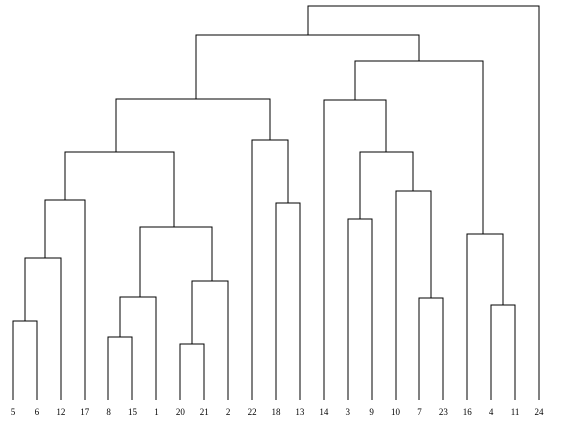 The height and width of the screenshot is (427, 566). Describe the element at coordinates (133, 412) in the screenshot. I see `leaf-label: 15` at that location.